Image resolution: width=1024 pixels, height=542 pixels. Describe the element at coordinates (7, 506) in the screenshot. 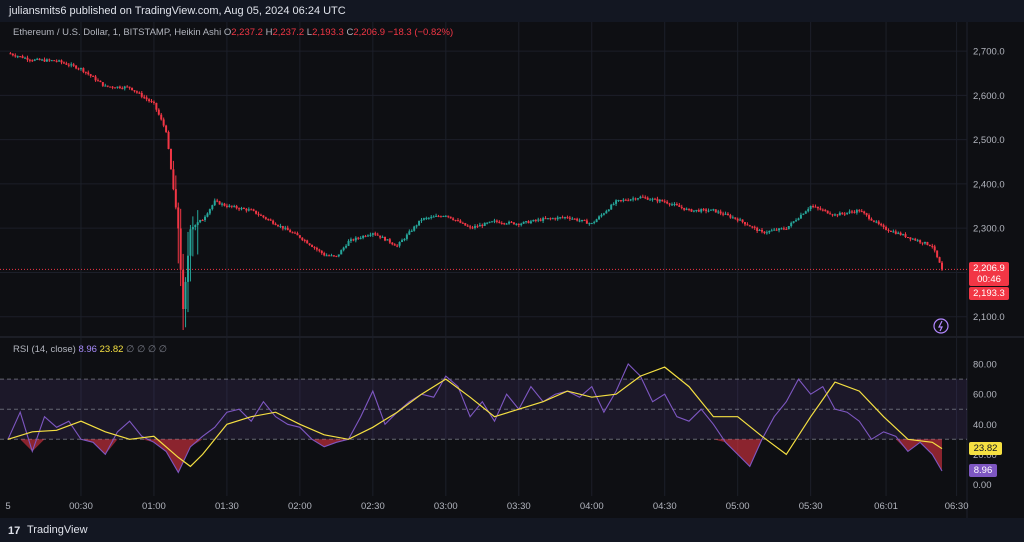

I see `time-tick-label-partial: 5` at that location.